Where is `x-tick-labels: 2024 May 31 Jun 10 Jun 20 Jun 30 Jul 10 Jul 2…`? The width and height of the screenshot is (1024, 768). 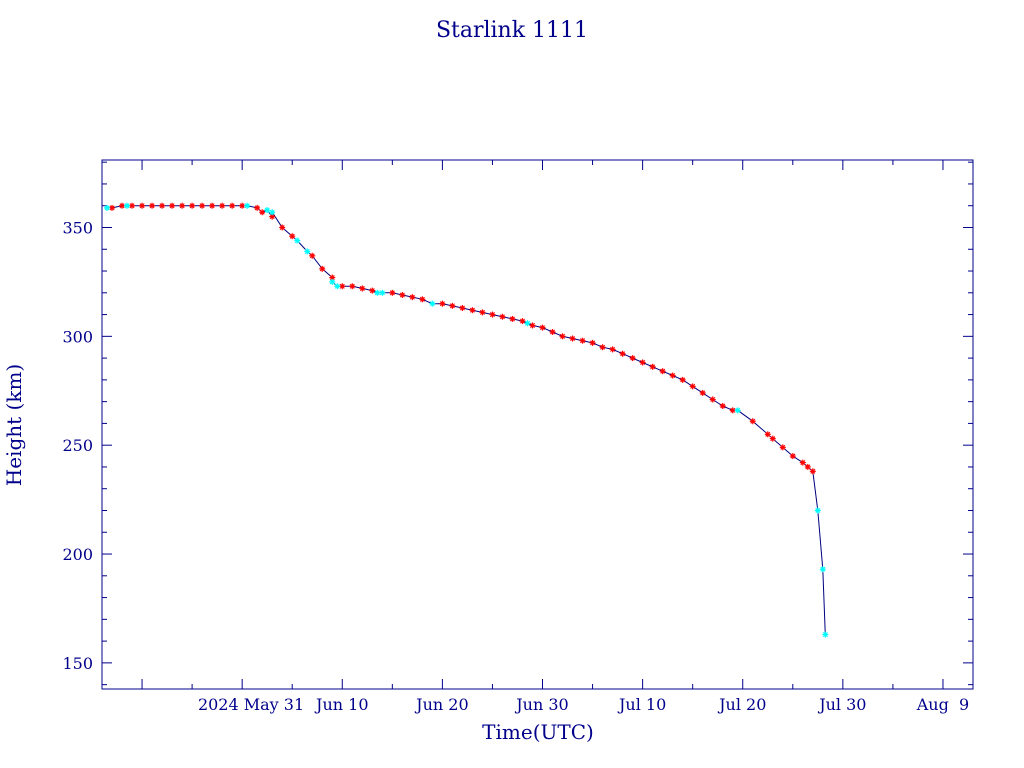 x-tick-labels: 2024 May 31 Jun 10 Jun 20 Jun 30 Jul 10 Jul 2… is located at coordinates (583, 704).